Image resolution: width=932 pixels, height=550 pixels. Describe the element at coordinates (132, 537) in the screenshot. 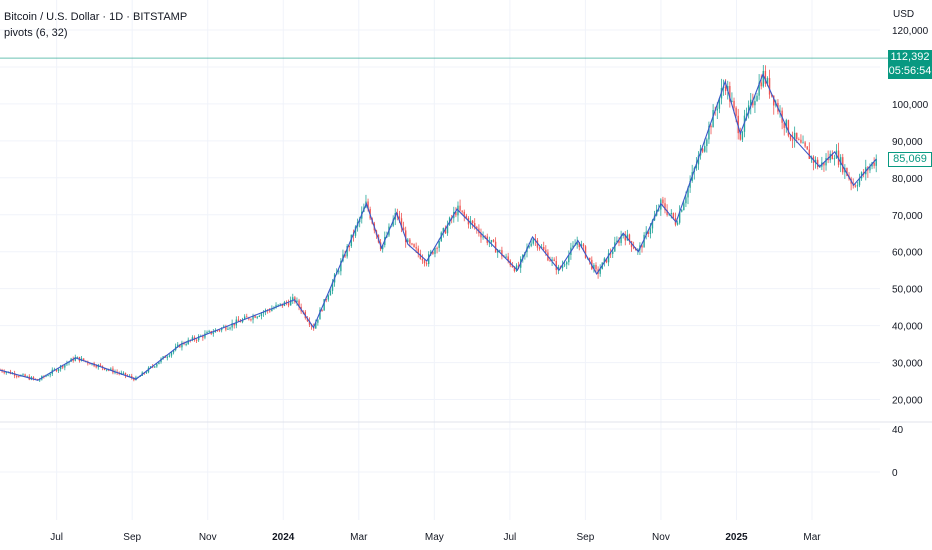

I see `time-tick-label: Sep` at that location.